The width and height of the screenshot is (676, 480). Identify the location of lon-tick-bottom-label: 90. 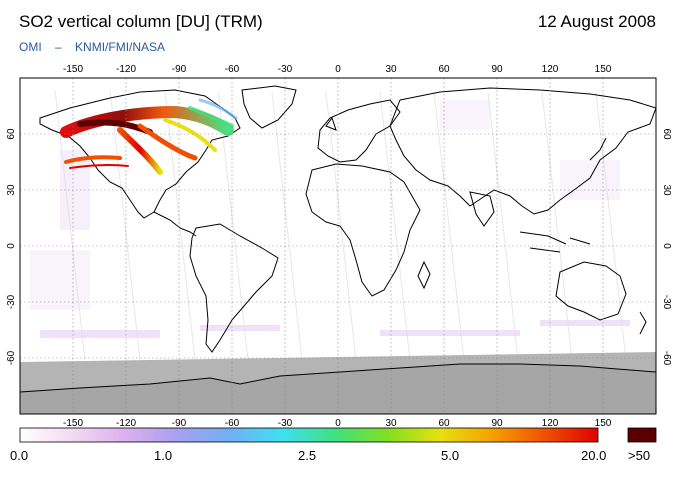
(497, 423).